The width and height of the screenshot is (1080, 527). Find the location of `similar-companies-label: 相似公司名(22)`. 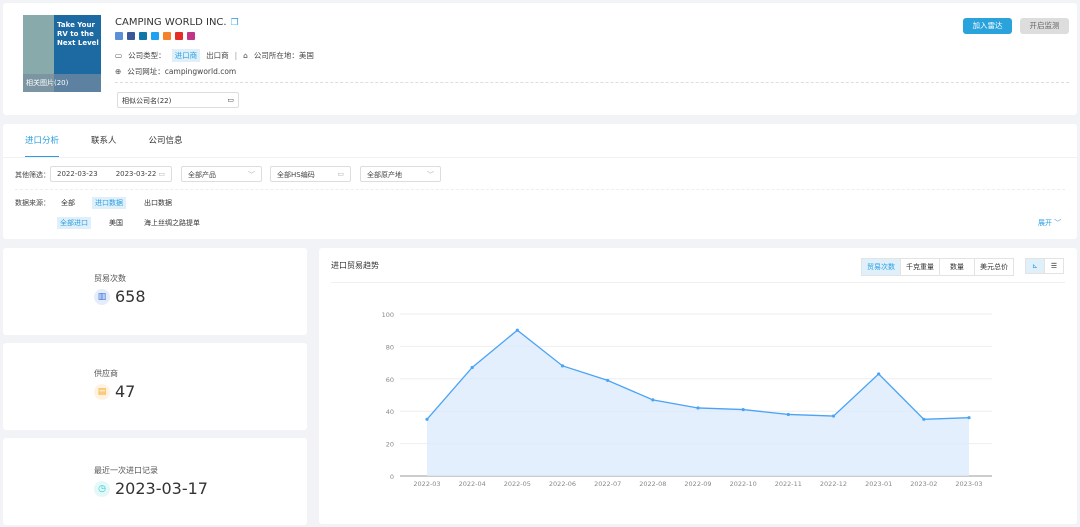

similar-companies-label: 相似公司名(22) is located at coordinates (147, 101).